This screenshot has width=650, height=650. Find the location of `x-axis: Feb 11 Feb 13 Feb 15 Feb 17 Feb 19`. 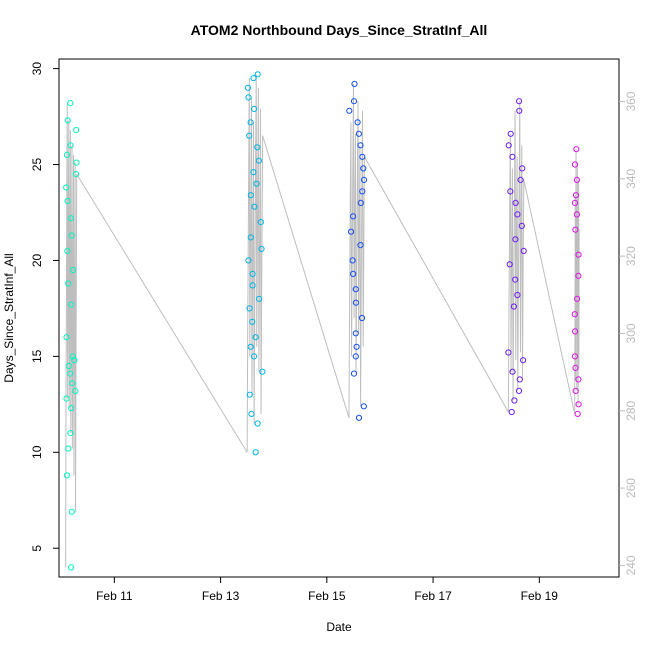

x-axis: Feb 11 Feb 13 Feb 15 Feb 17 Feb 19 is located at coordinates (327, 590).